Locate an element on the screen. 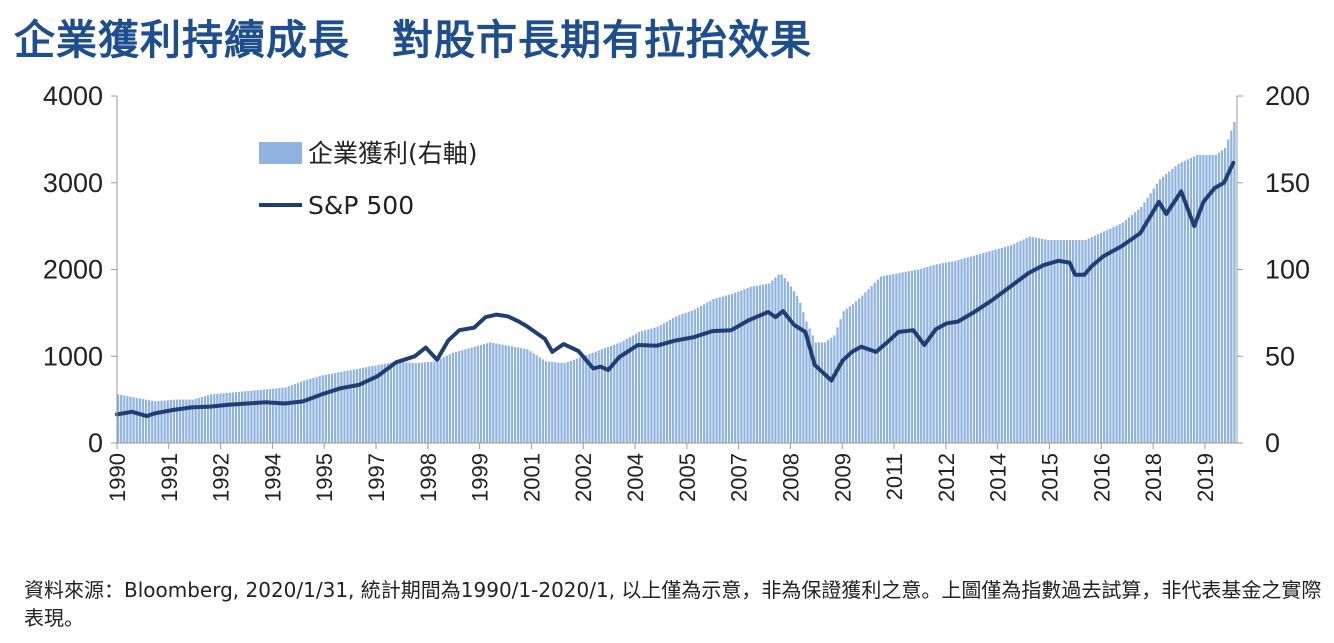  x-tick-label: 2007 is located at coordinates (739, 477).